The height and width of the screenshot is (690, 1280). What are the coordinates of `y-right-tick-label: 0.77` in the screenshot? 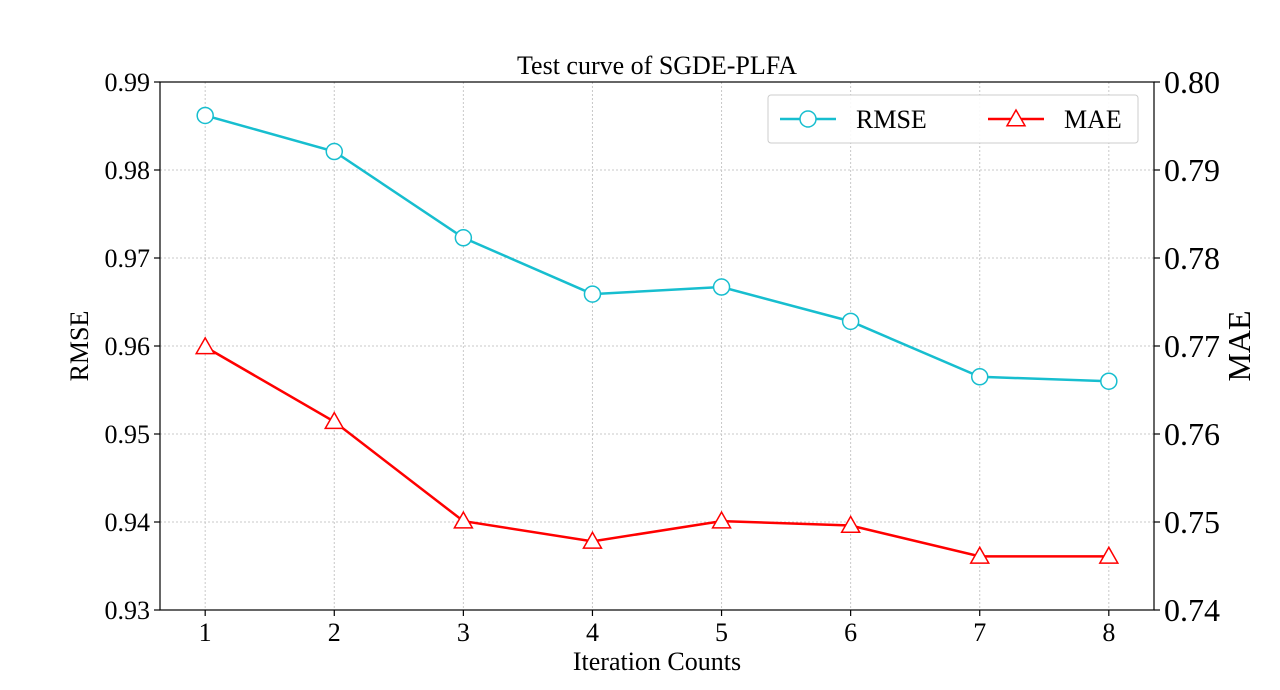 It's located at (1192, 346).